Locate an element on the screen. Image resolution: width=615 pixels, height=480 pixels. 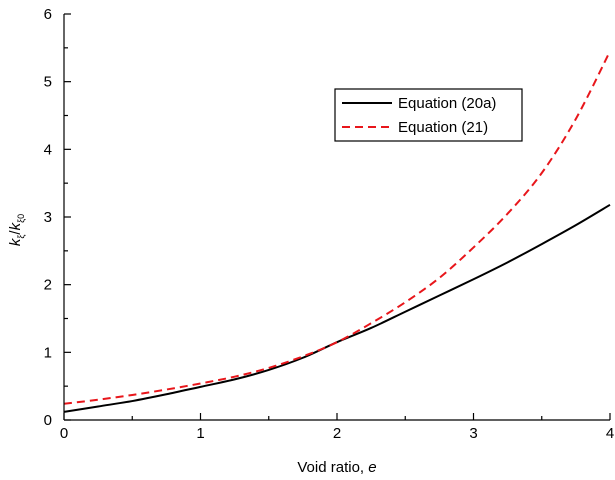
legend-label-series-1: Equation (20a) is located at coordinates (447, 103).